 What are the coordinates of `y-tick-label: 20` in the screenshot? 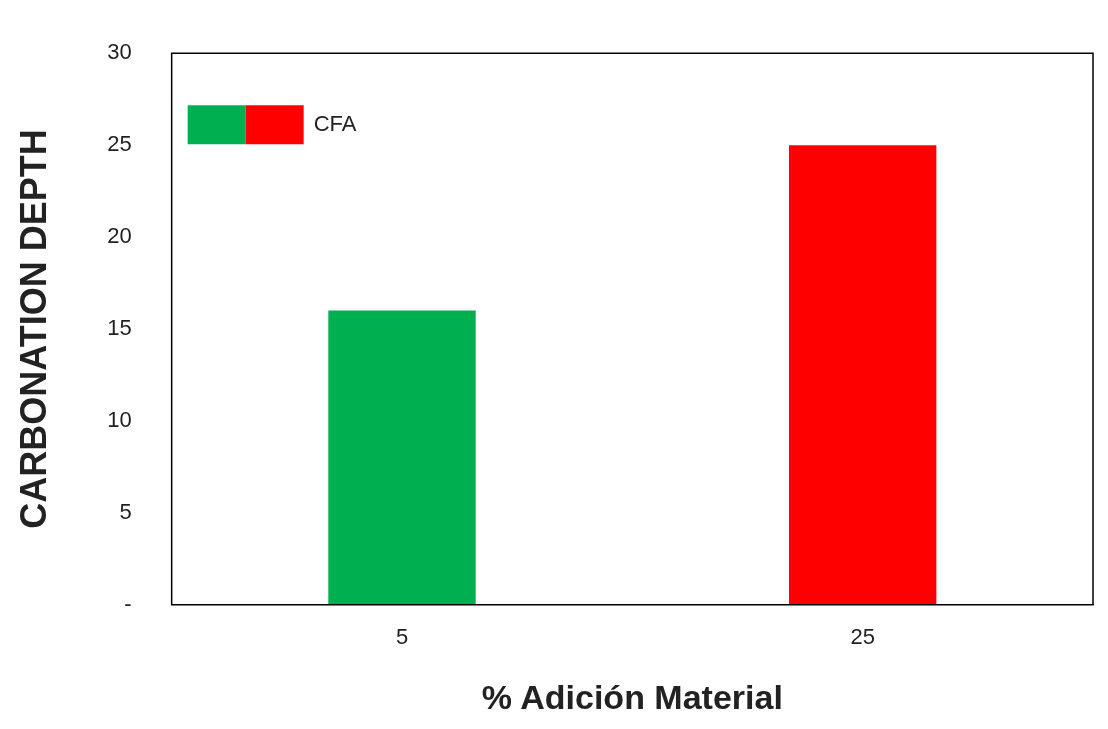 It's located at (119, 236).